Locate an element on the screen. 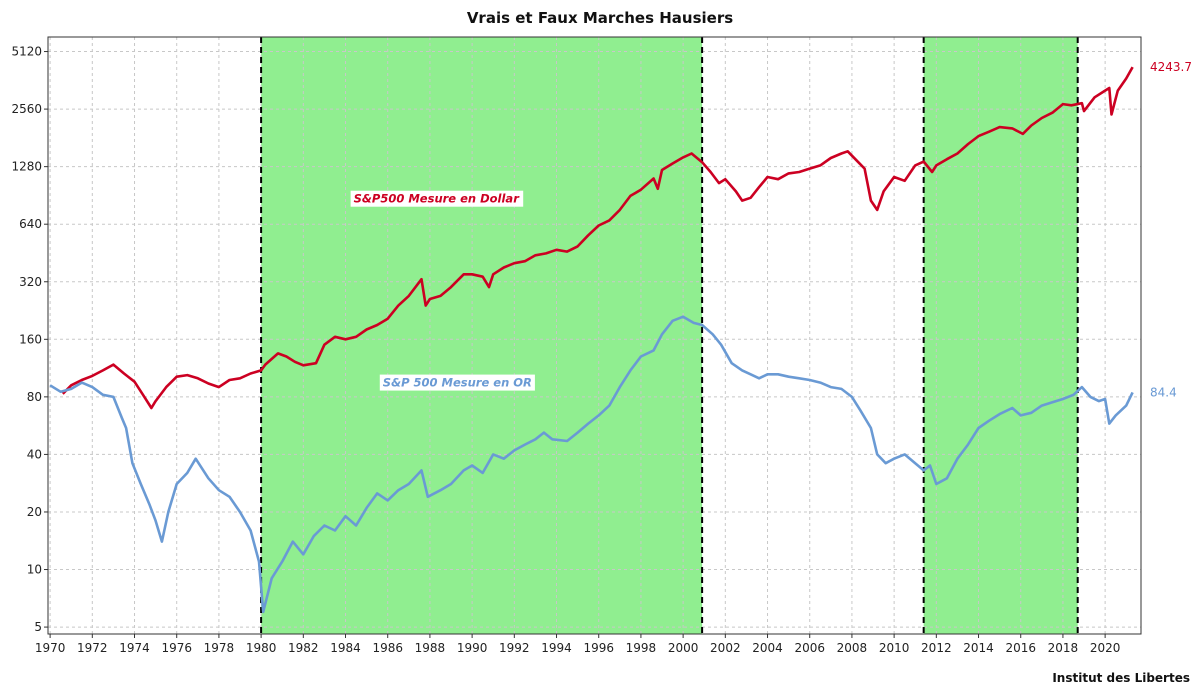  x-tick-label: 1974 is located at coordinates (134, 648).